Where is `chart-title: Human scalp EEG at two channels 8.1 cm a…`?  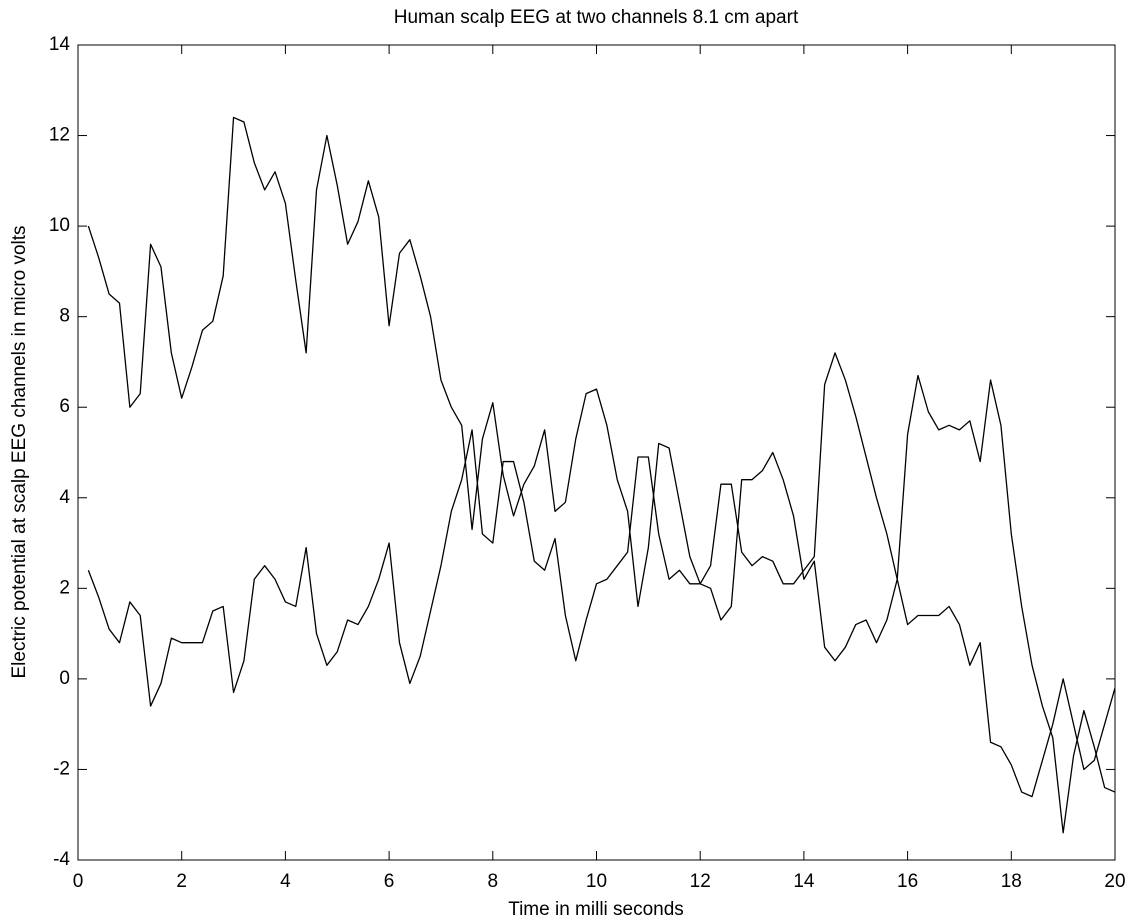
chart-title: Human scalp EEG at two channels 8.1 cm a… is located at coordinates (596, 17).